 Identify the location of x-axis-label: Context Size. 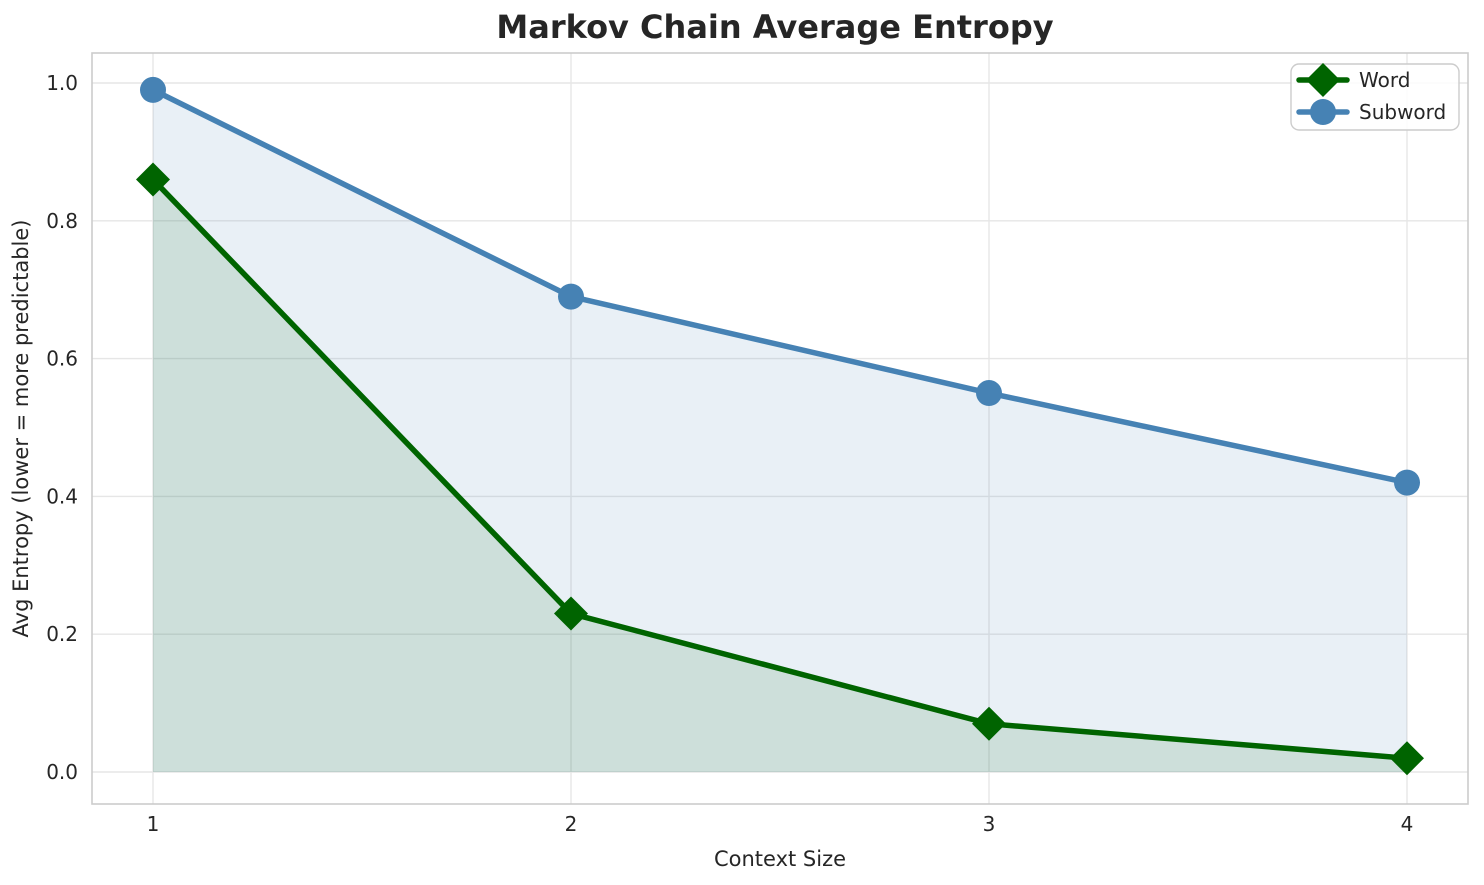
(780, 859).